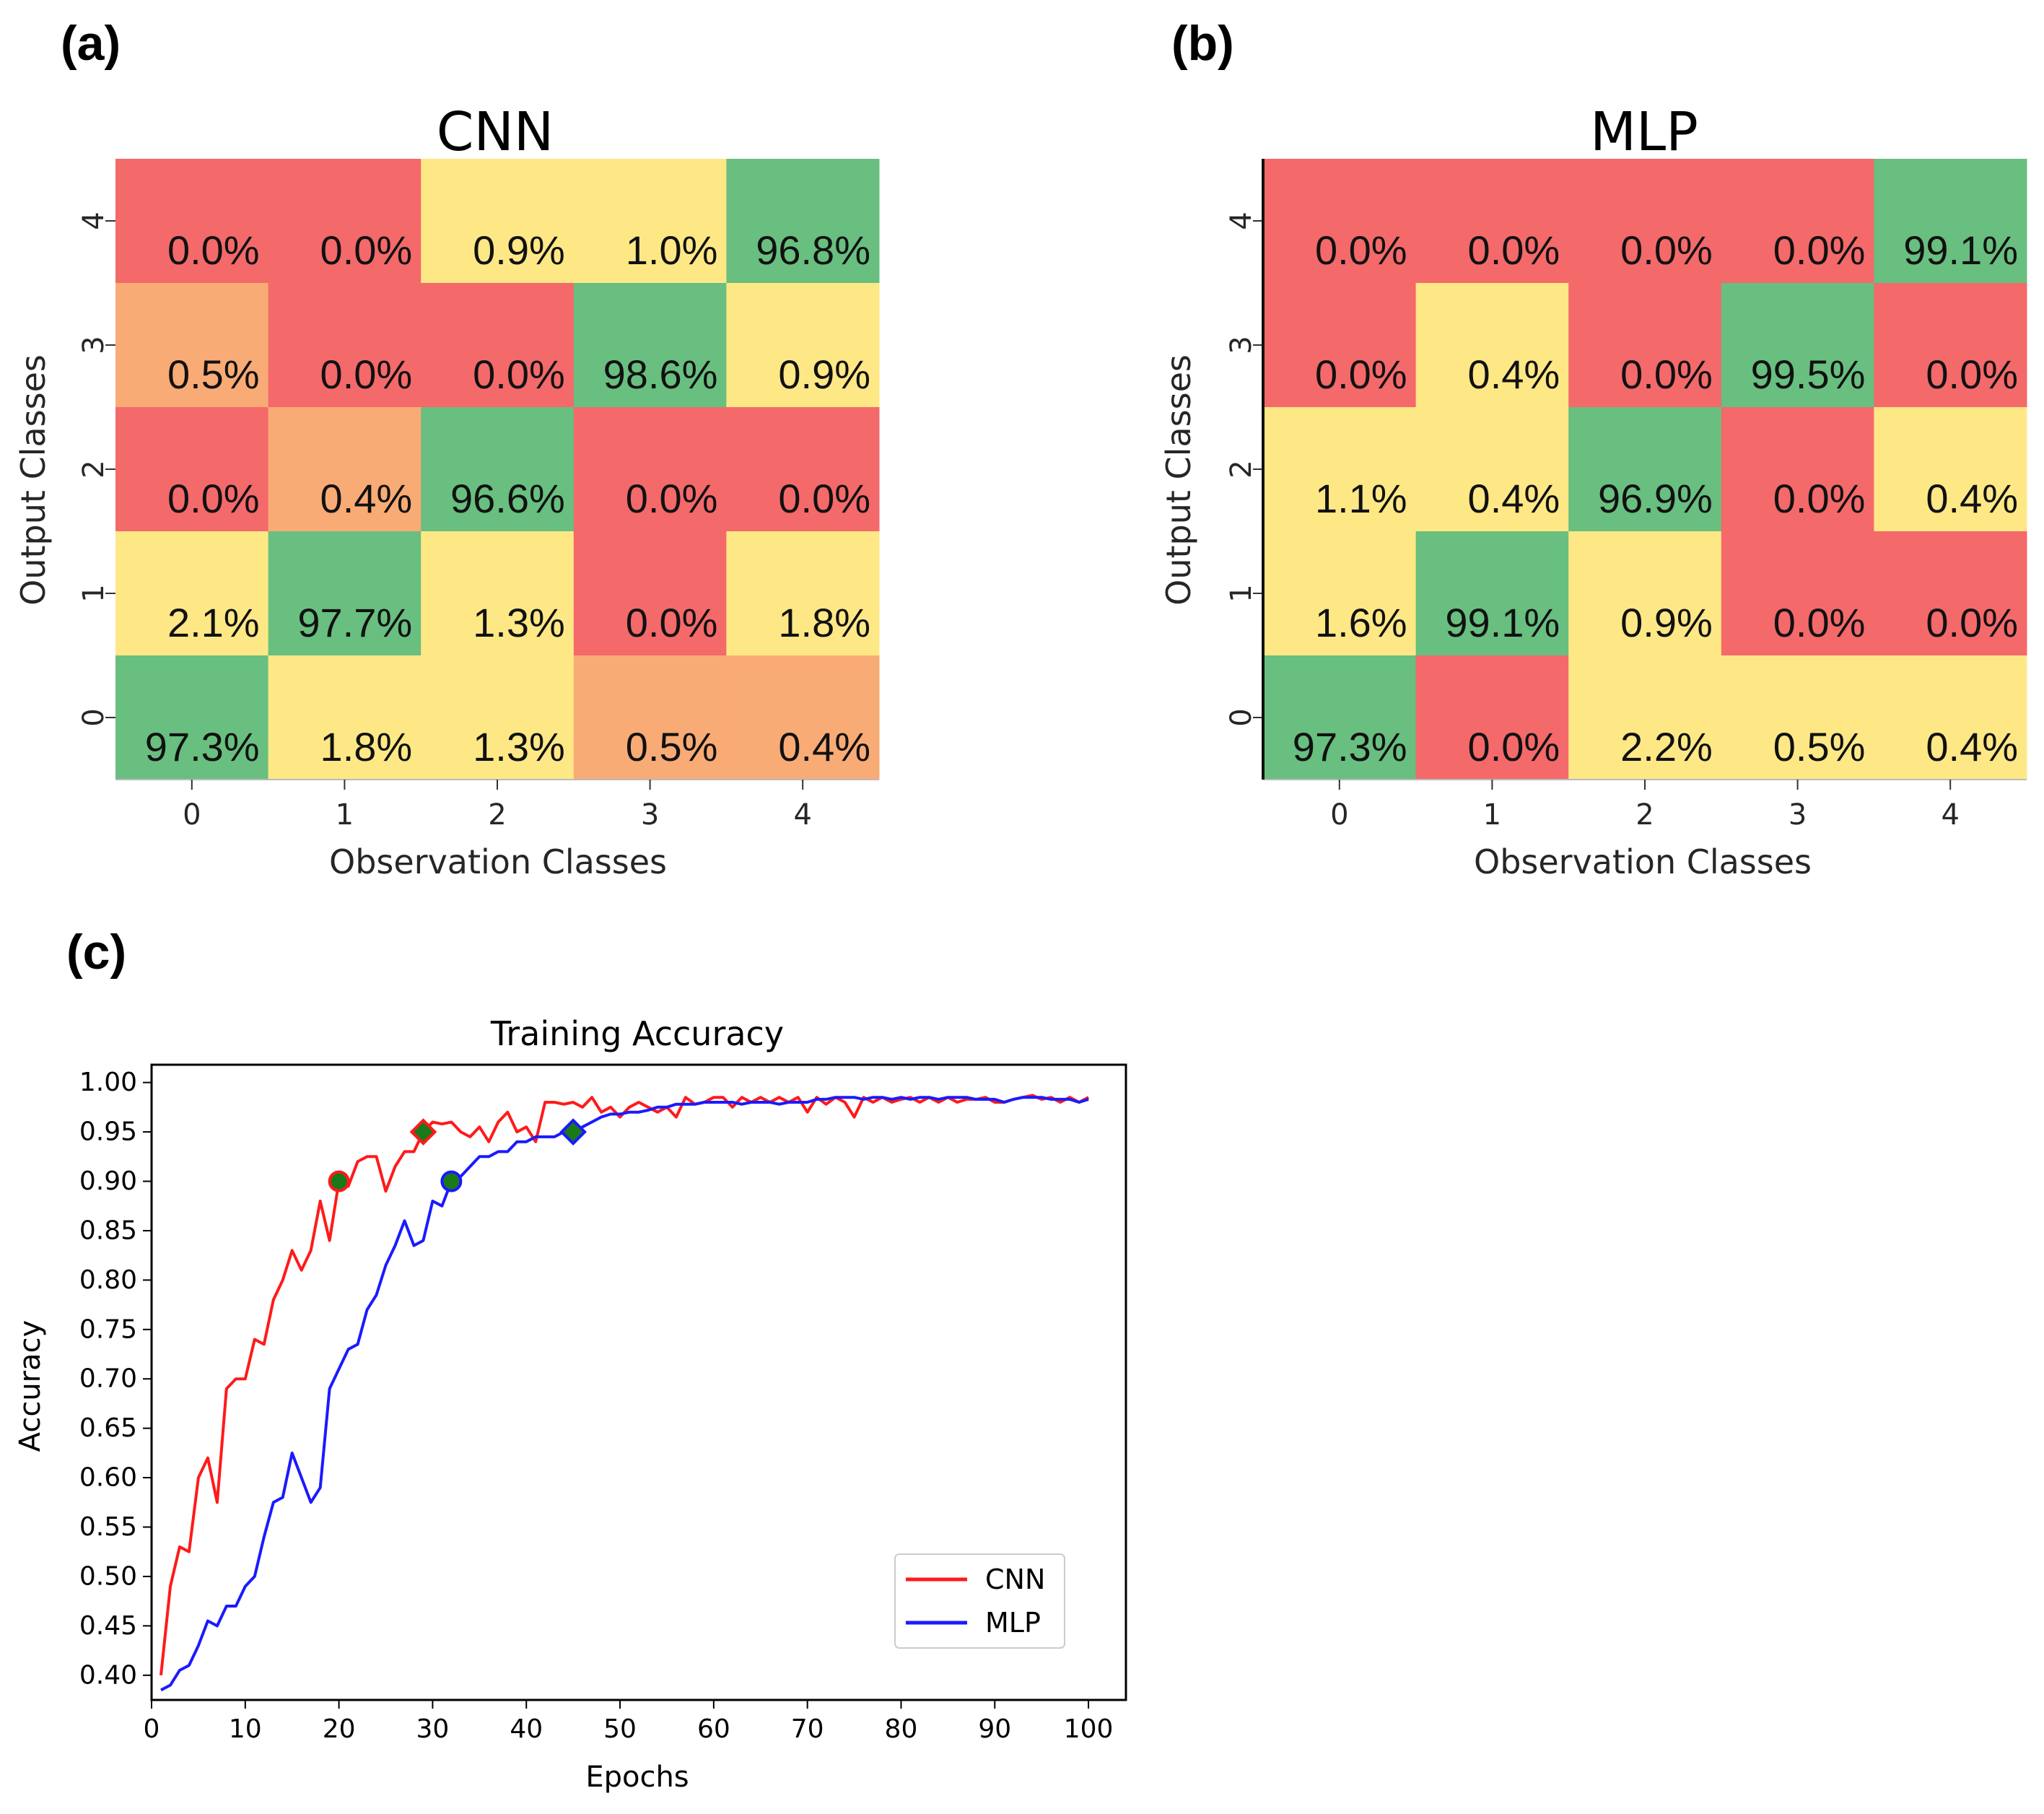 This screenshot has width=2044, height=1814. Describe the element at coordinates (1492, 470) in the screenshot. I see `mlp-cell-r2-c1` at that location.